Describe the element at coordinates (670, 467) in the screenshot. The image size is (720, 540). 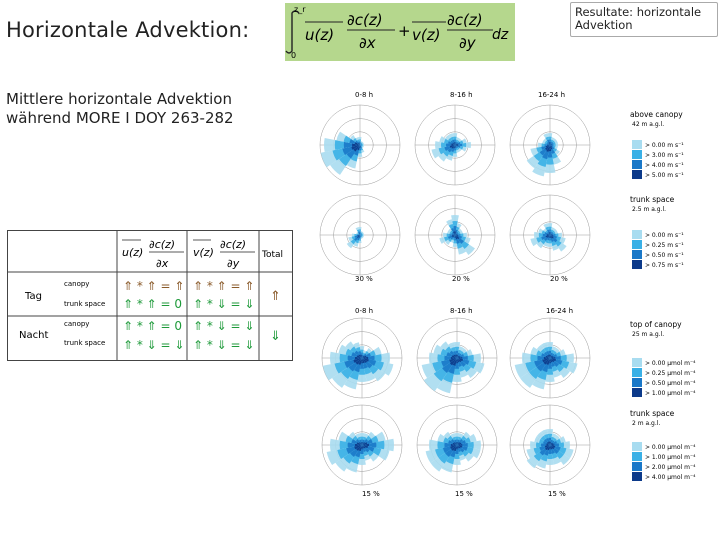
I see `legend-trunk2-item-3: > 2.00 µmol m⁻⁴` at that location.